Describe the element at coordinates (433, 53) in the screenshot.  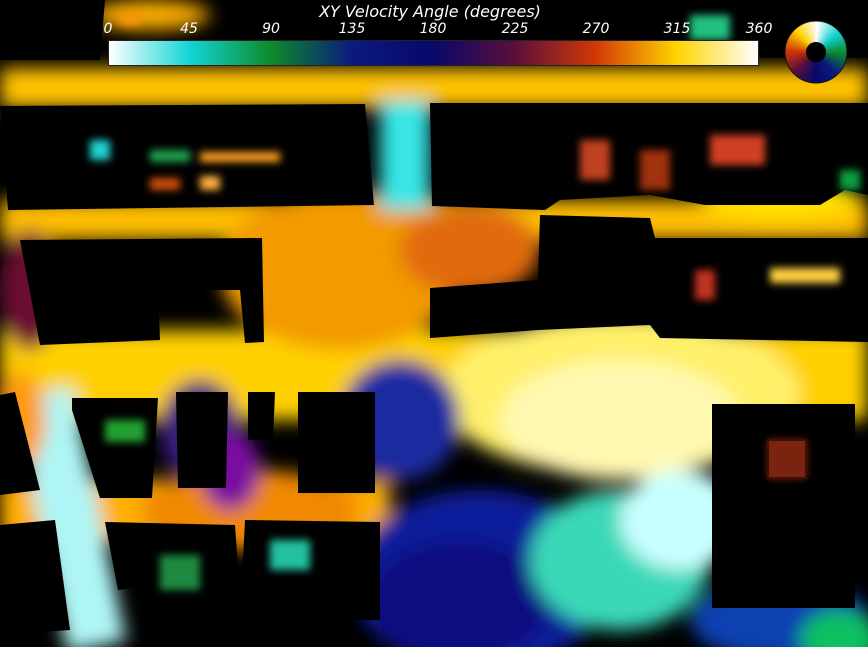
I see `colorbar-gradient` at that location.